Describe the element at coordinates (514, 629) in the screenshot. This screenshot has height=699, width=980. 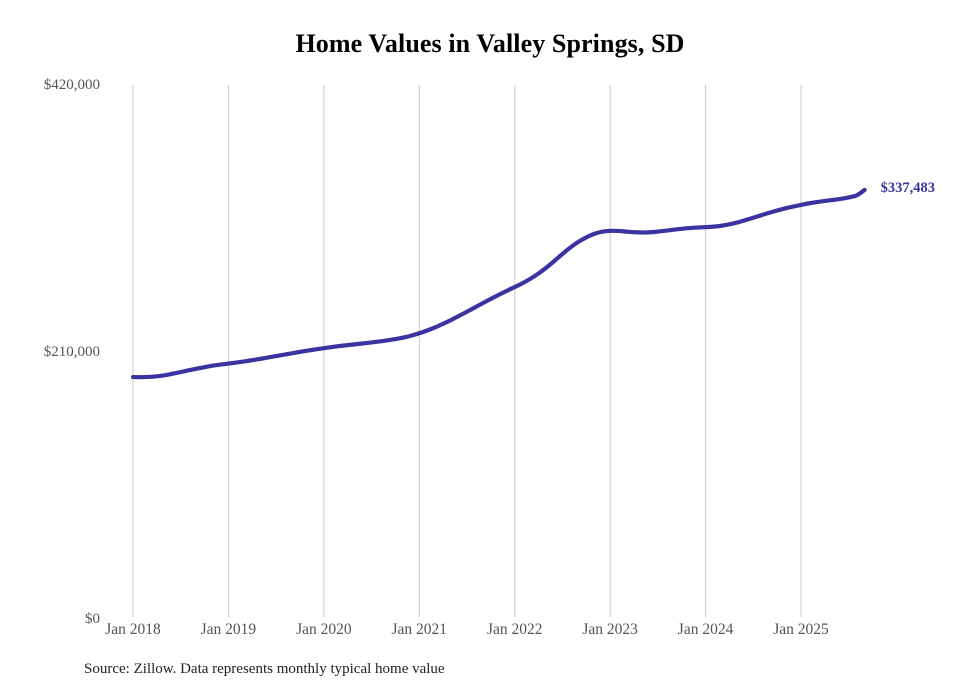
I see `x-axis-tick-label: Jan 2022` at that location.